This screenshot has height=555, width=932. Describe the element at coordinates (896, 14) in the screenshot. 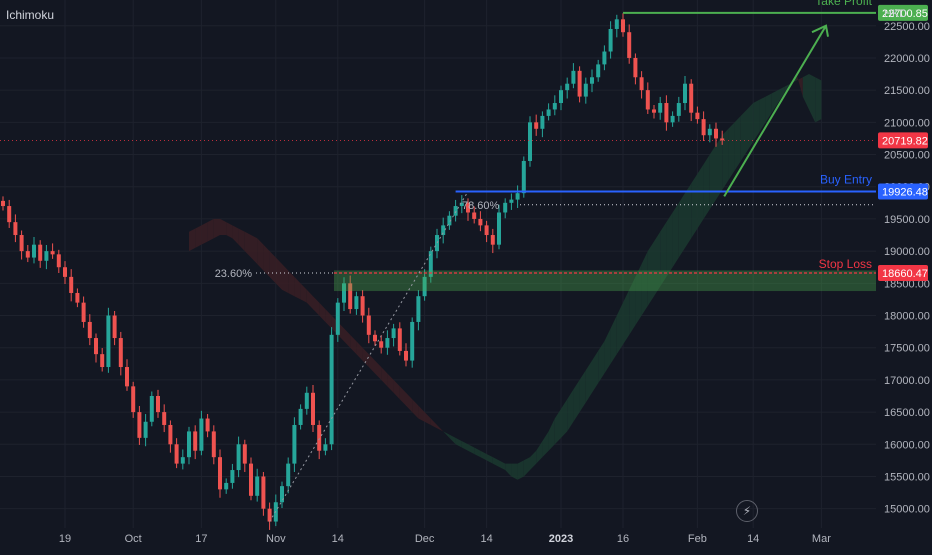

I see `currency-label: HKD` at that location.